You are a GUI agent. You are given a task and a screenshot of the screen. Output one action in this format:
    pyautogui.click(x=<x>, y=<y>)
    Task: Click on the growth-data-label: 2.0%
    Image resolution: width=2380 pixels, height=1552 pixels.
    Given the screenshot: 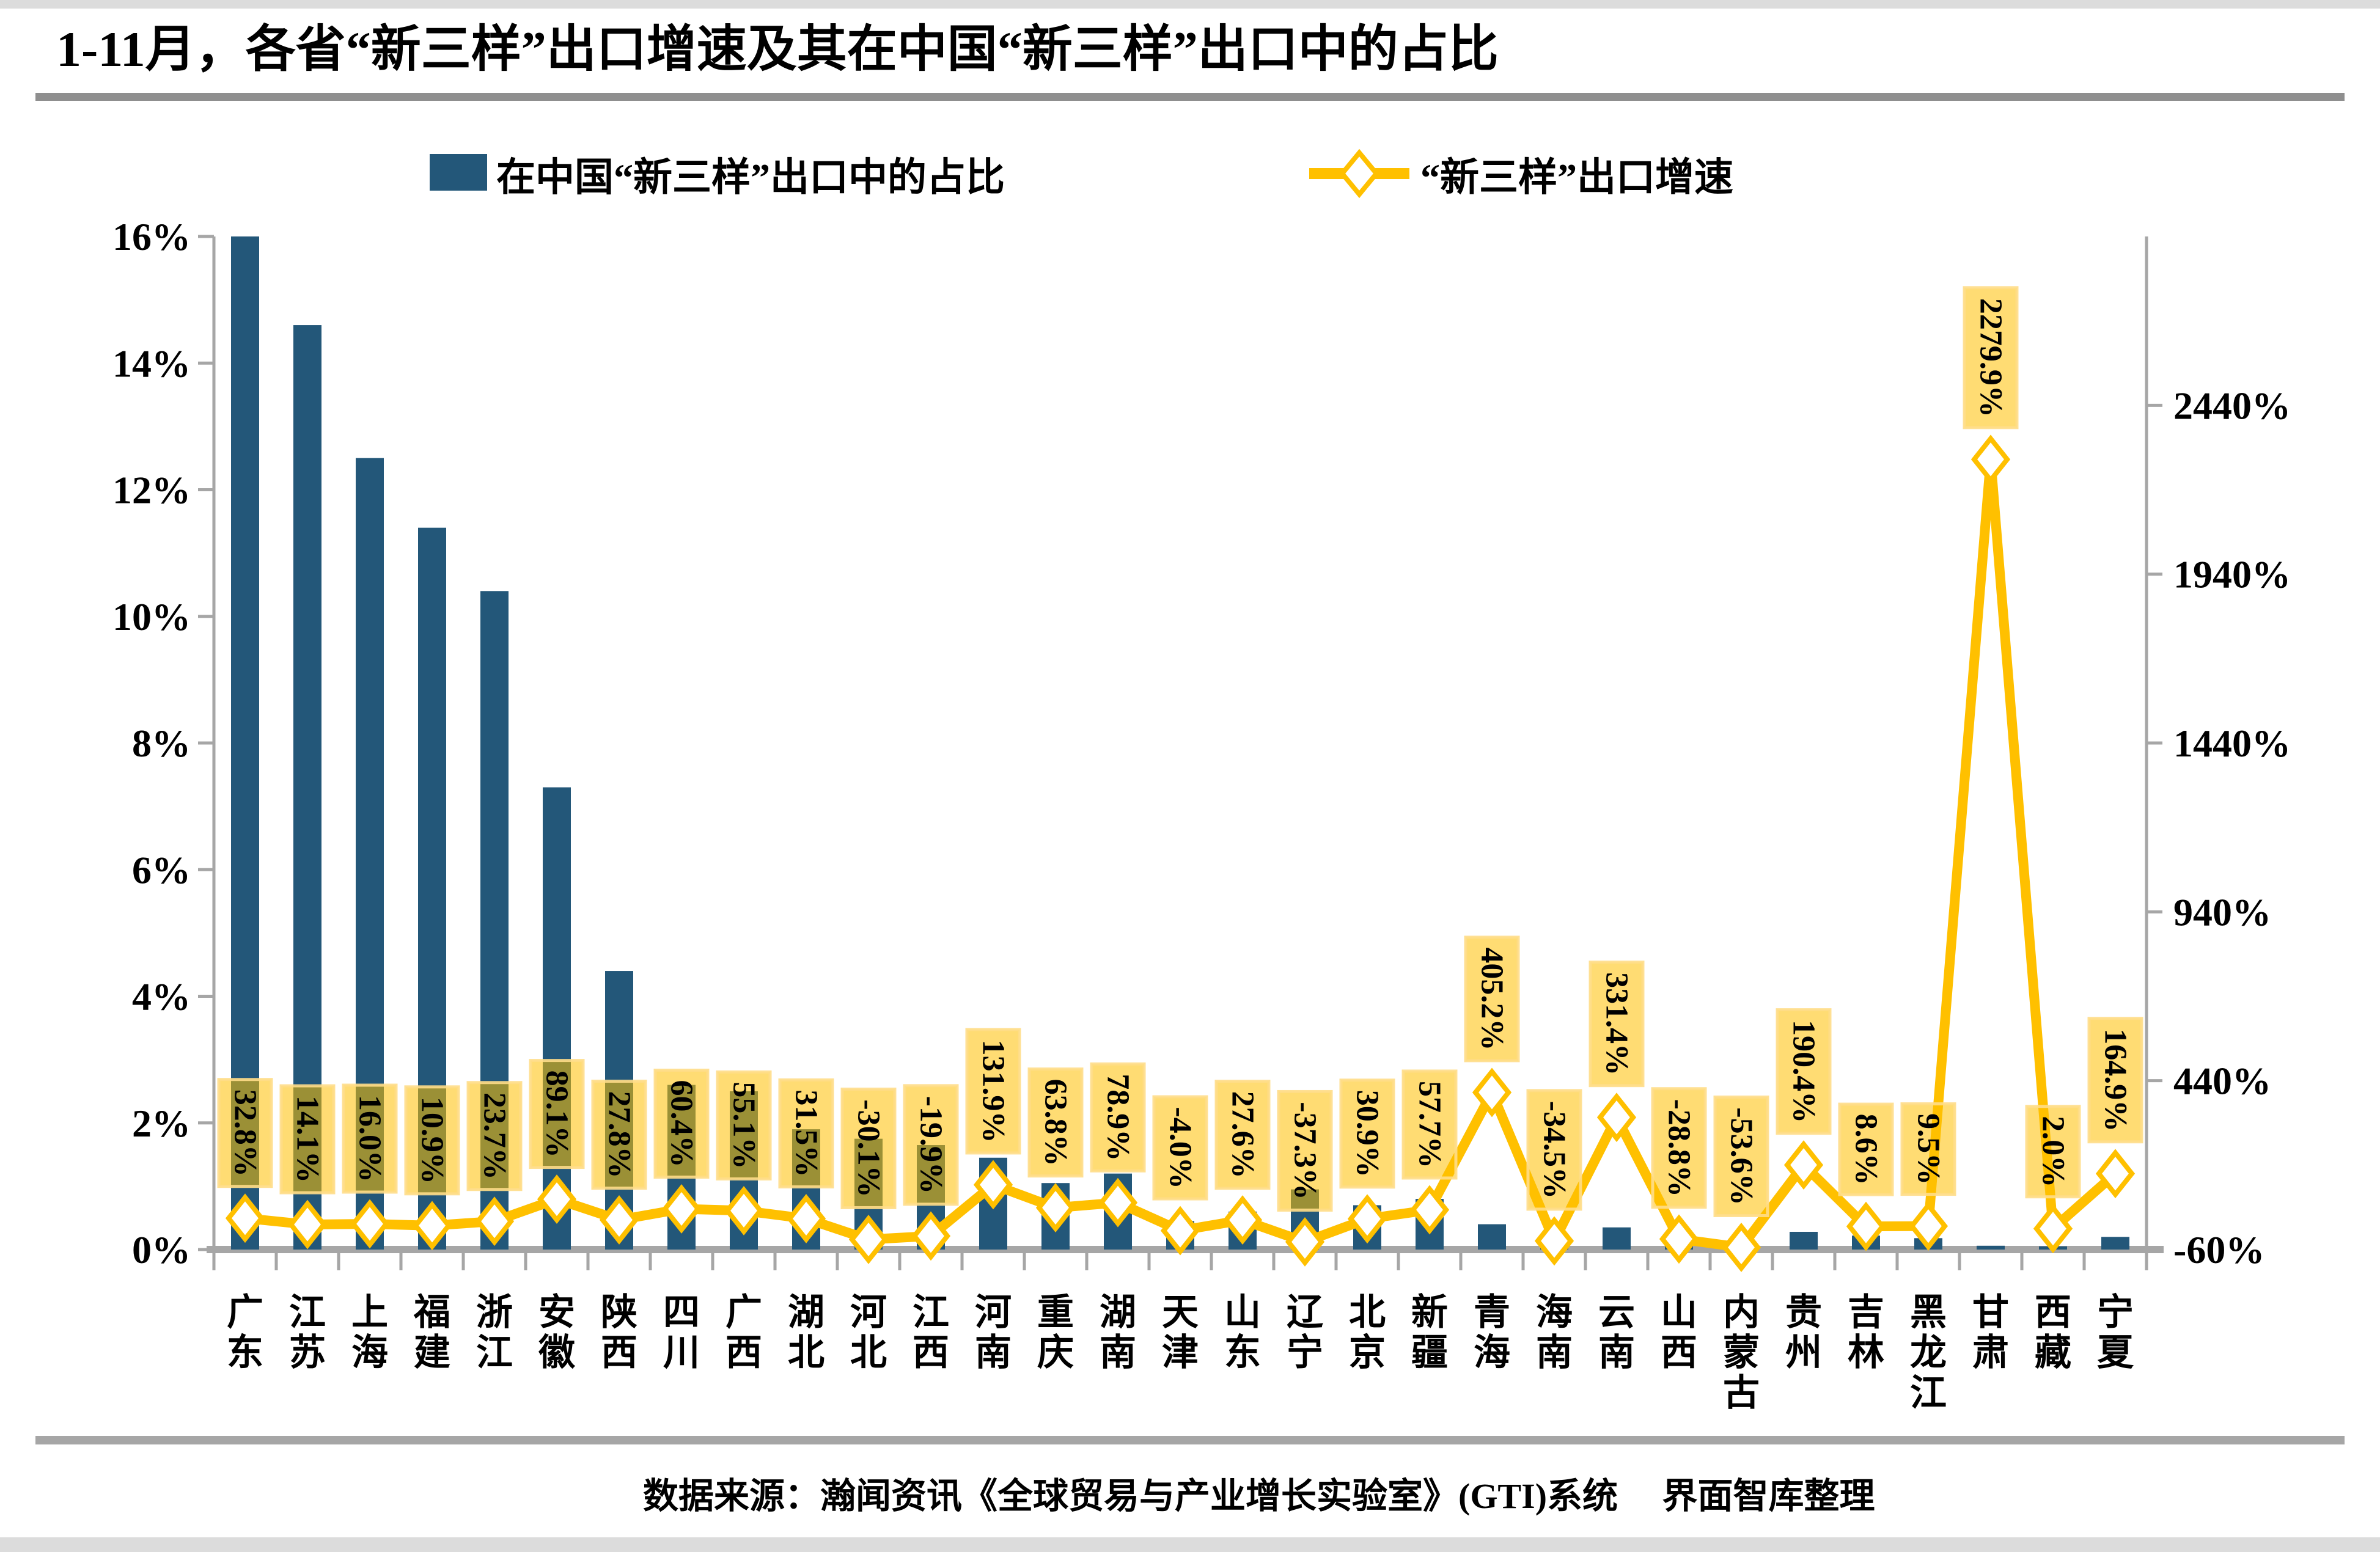 What is the action you would take?
    pyautogui.click(x=2053, y=1151)
    